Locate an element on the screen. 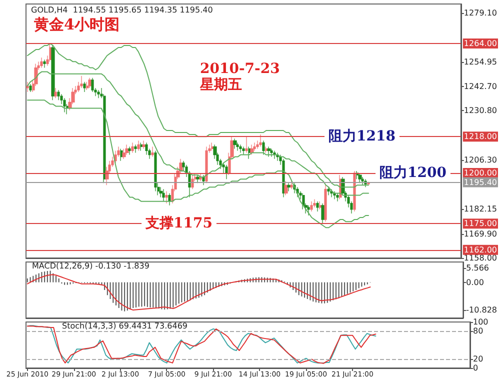 Image resolution: width=500 pixels, height=386 pixels. y-tick-label: 1230.80 is located at coordinates (481, 111).